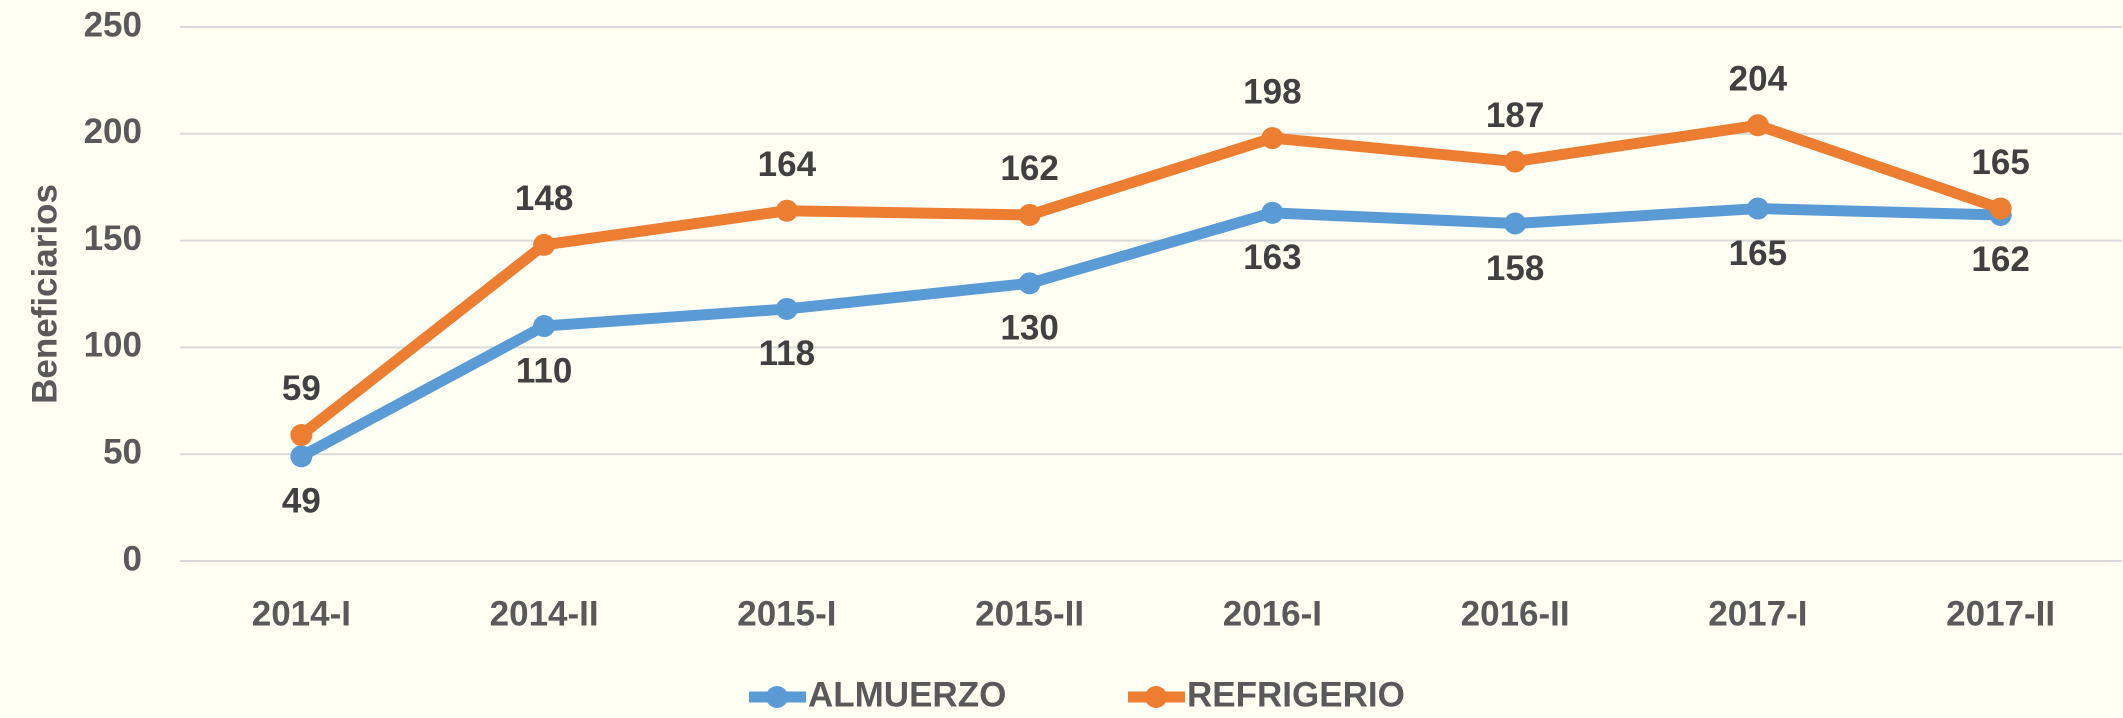  Describe the element at coordinates (132, 558) in the screenshot. I see `y-tick-label: 0` at that location.